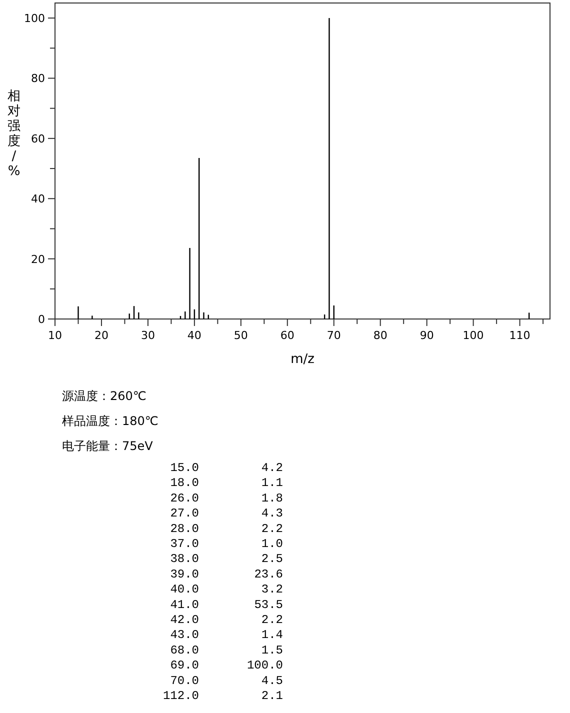 Image resolution: width=570 pixels, height=713 pixels. Describe the element at coordinates (272, 681) in the screenshot. I see `text: 4.5` at that location.